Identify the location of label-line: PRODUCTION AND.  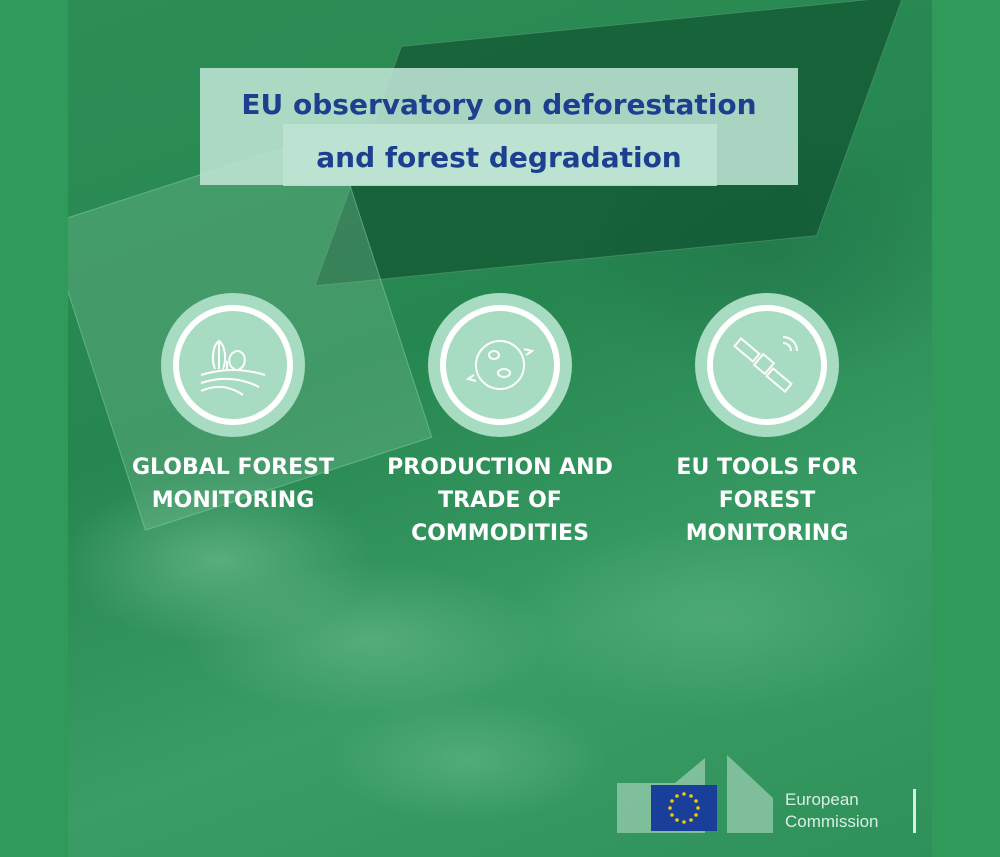
(500, 467).